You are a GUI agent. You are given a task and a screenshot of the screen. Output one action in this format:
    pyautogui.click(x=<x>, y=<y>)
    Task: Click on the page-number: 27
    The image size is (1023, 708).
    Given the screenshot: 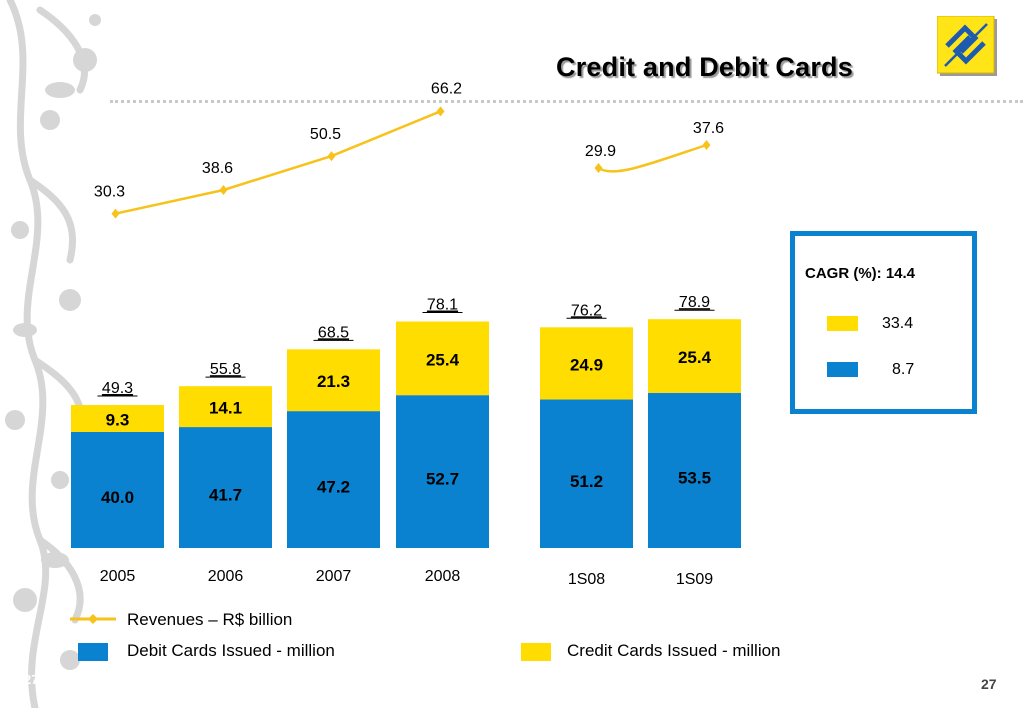 What is the action you would take?
    pyautogui.click(x=989, y=684)
    